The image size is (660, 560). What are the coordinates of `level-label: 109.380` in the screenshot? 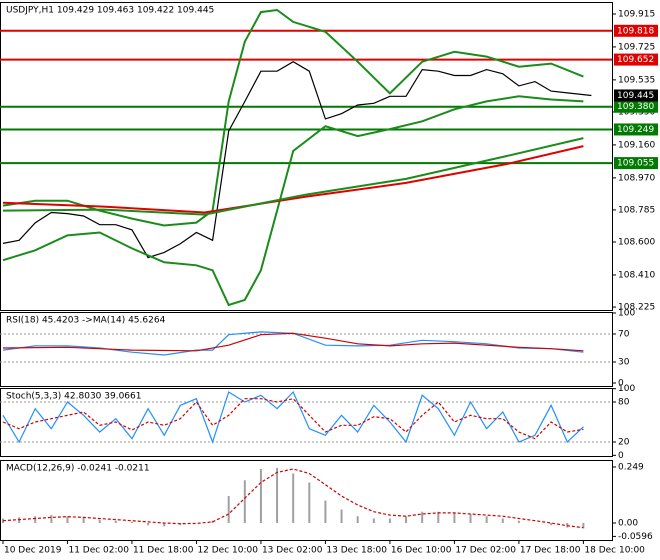 It's located at (635, 107).